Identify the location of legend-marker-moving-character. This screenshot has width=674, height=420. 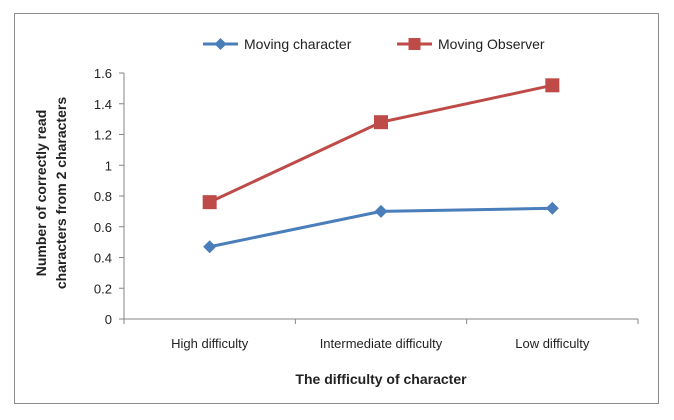
(220, 44).